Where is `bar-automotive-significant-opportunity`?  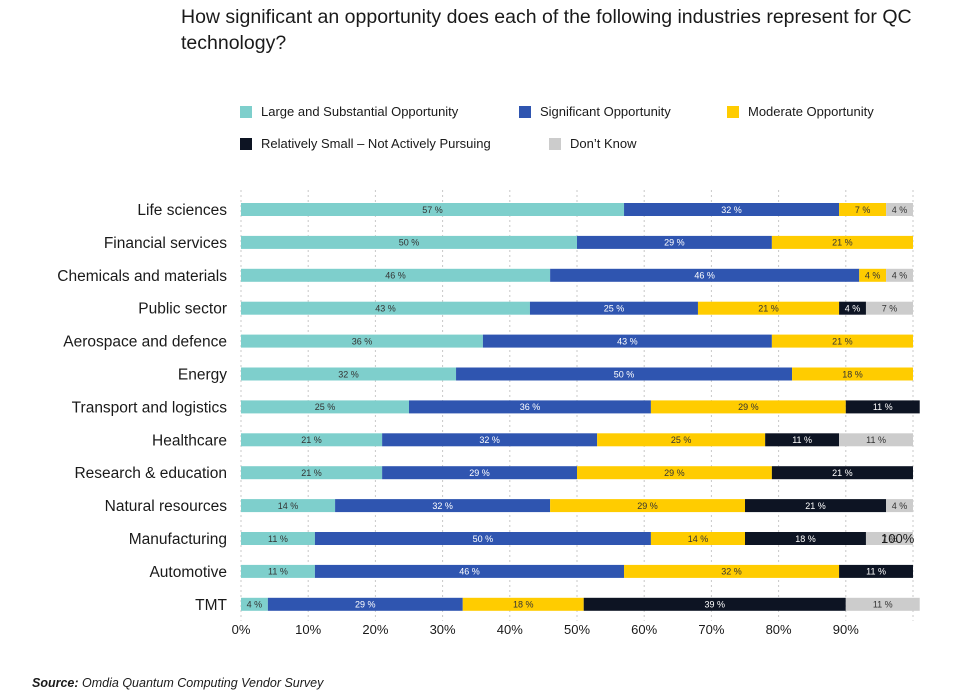 bar-automotive-significant-opportunity is located at coordinates (469, 571).